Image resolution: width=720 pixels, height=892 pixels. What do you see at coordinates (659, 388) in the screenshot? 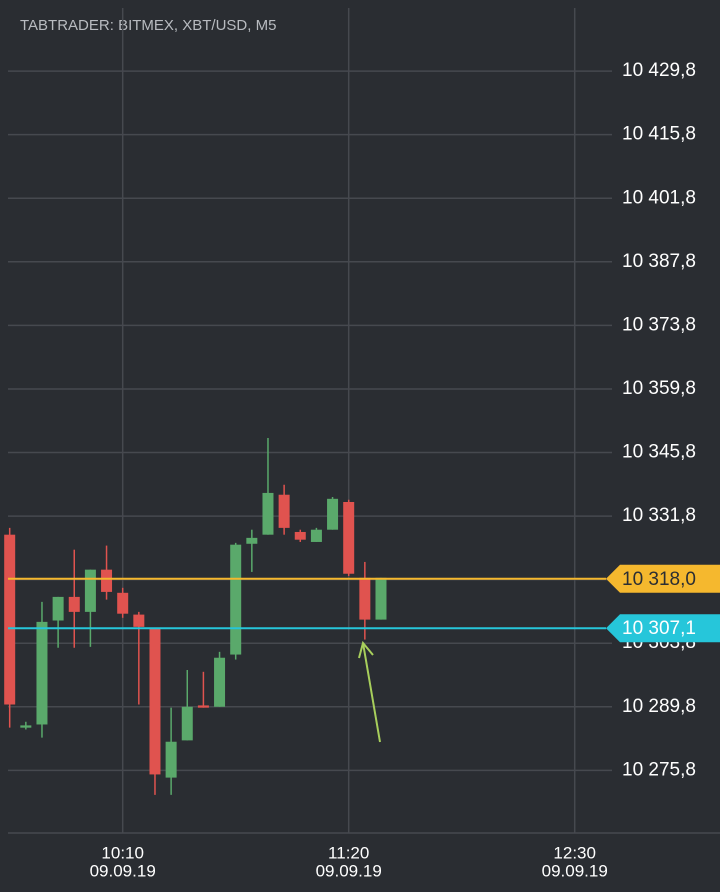
I see `y-tick-label: 10 359,8` at bounding box center [659, 388].